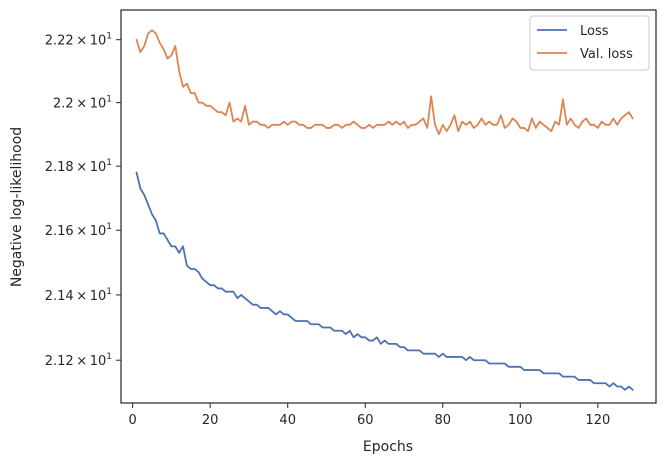 This screenshot has width=667, height=463. Describe the element at coordinates (287, 420) in the screenshot. I see `x-tick-label: 40` at that location.